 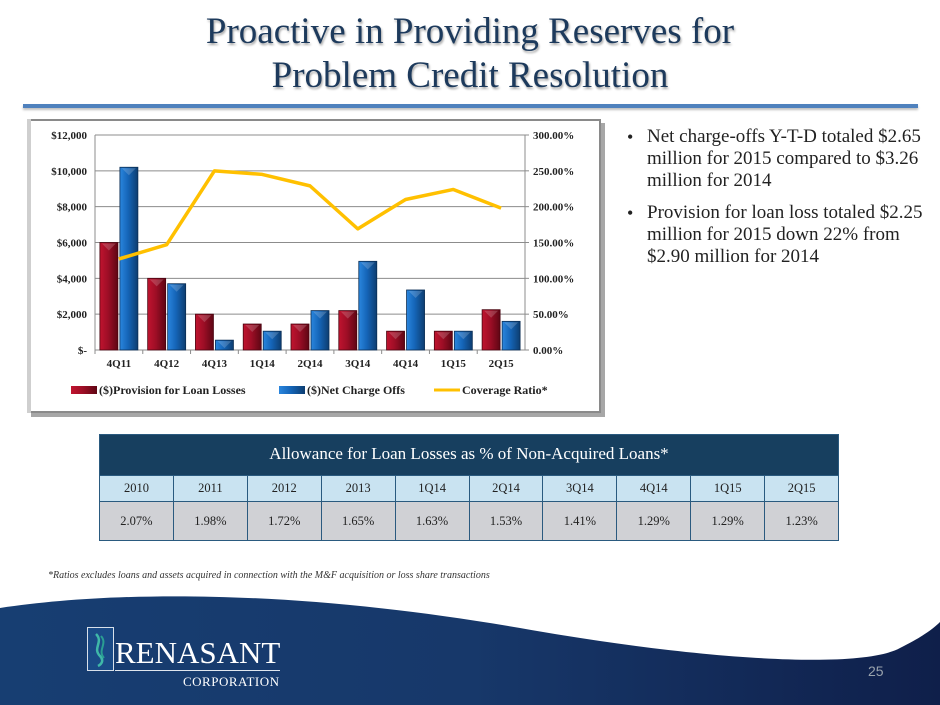 I want to click on x-axis-ticks: 4Q11 4Q12 4Q13 1Q14 2Q14 3Q14 4Q14 1Q15 2Q15, so click(x=304, y=360).